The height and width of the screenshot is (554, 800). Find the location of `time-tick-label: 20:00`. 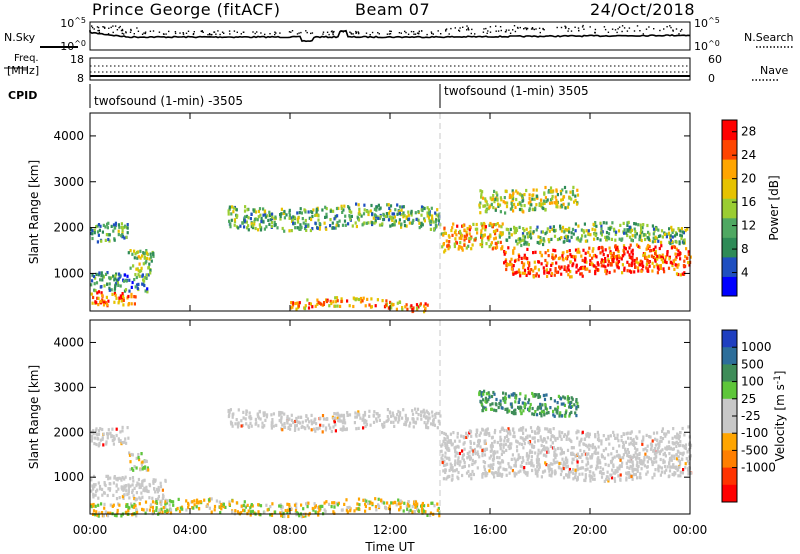

time-tick-label: 20:00 is located at coordinates (590, 530).